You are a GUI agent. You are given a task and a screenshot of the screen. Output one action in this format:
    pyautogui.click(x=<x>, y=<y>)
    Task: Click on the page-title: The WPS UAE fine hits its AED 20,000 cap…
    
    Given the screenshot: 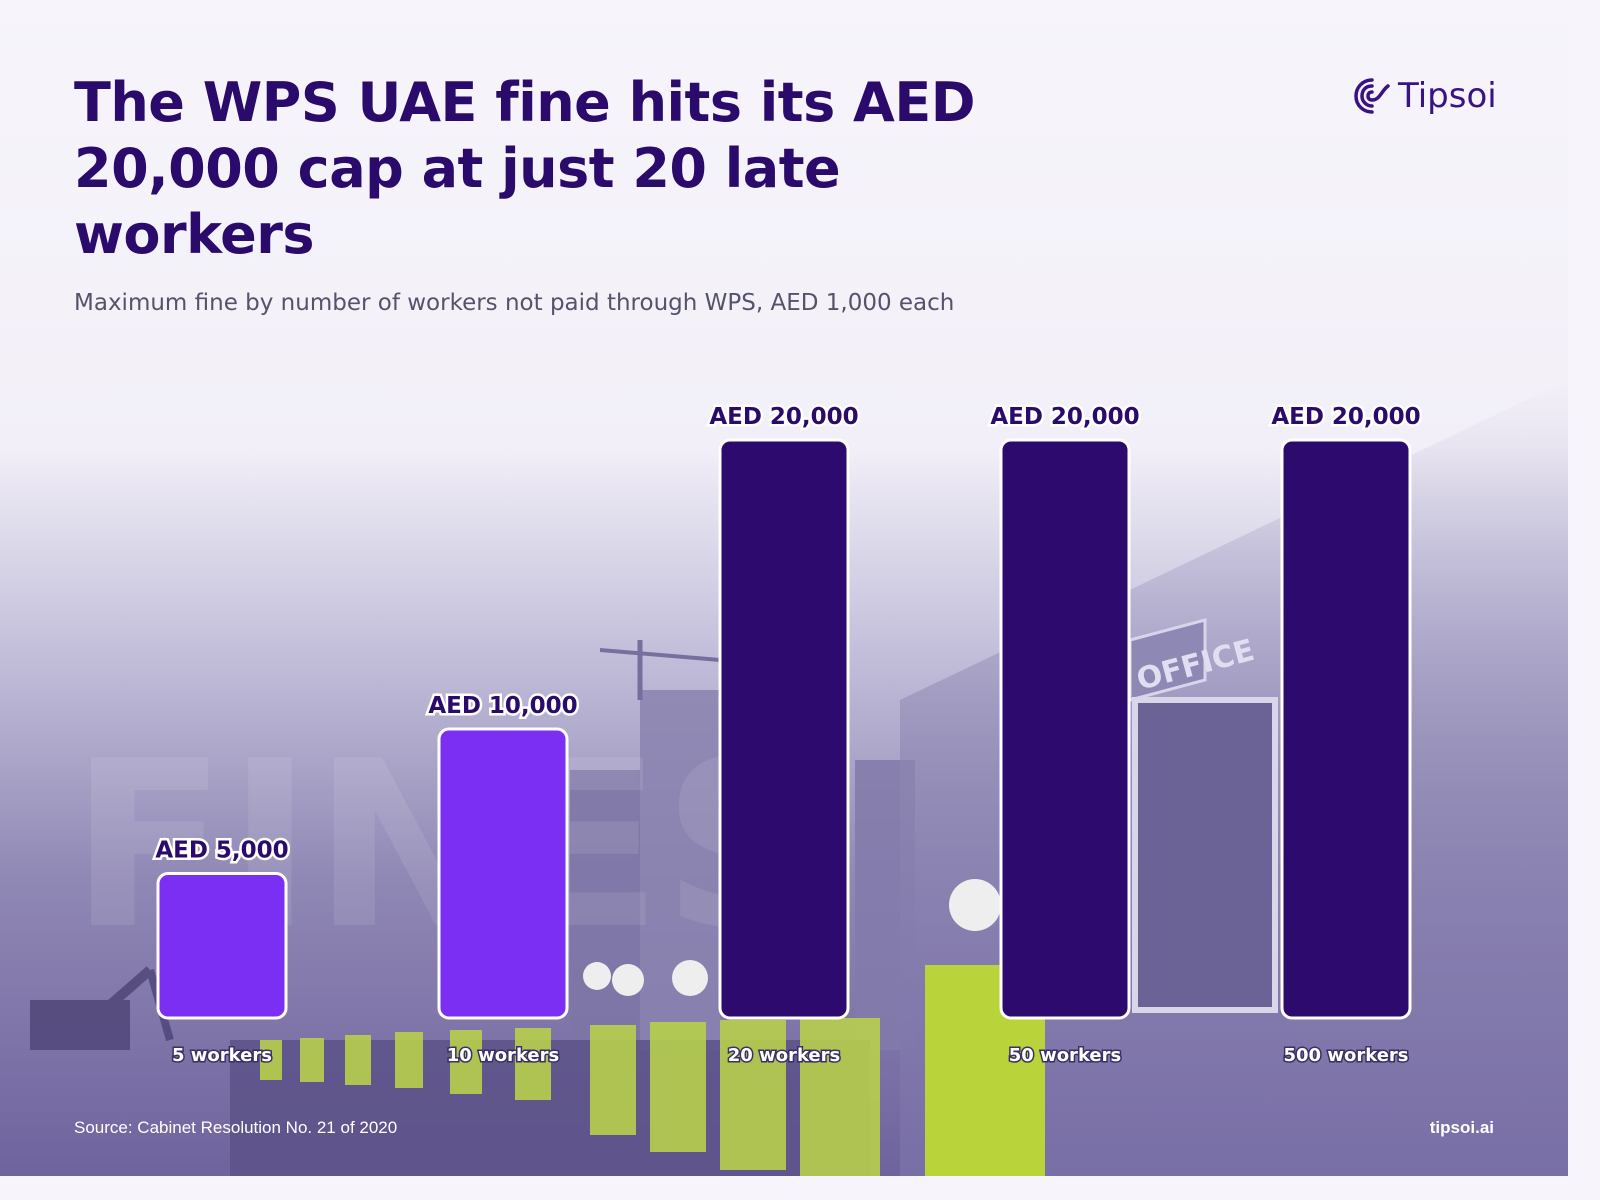 What is the action you would take?
    pyautogui.click(x=525, y=168)
    